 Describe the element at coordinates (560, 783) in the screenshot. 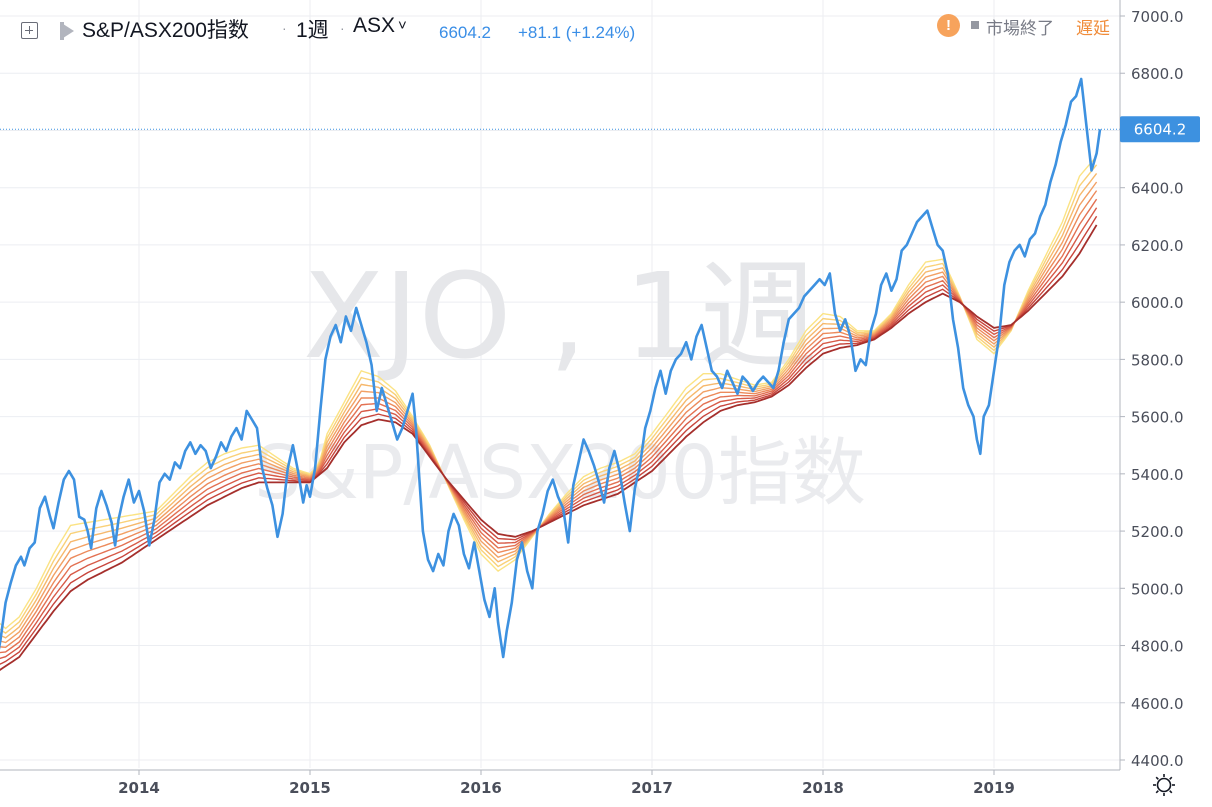

I see `time-axis: 8201420152016201720182019` at that location.